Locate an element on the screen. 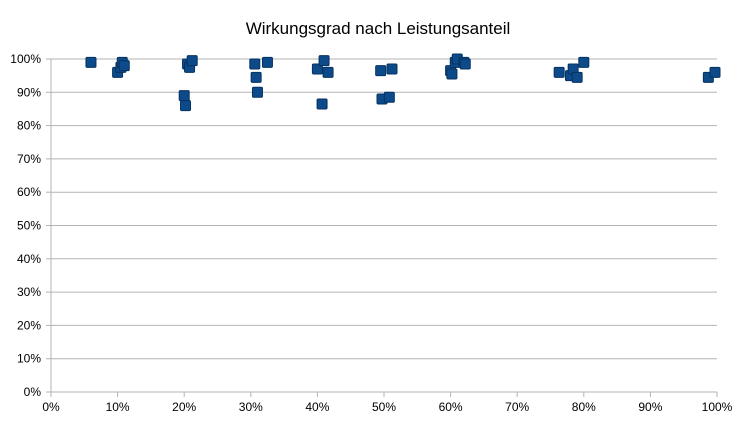 The height and width of the screenshot is (425, 756). y-tick-label: 50% is located at coordinates (29, 226).